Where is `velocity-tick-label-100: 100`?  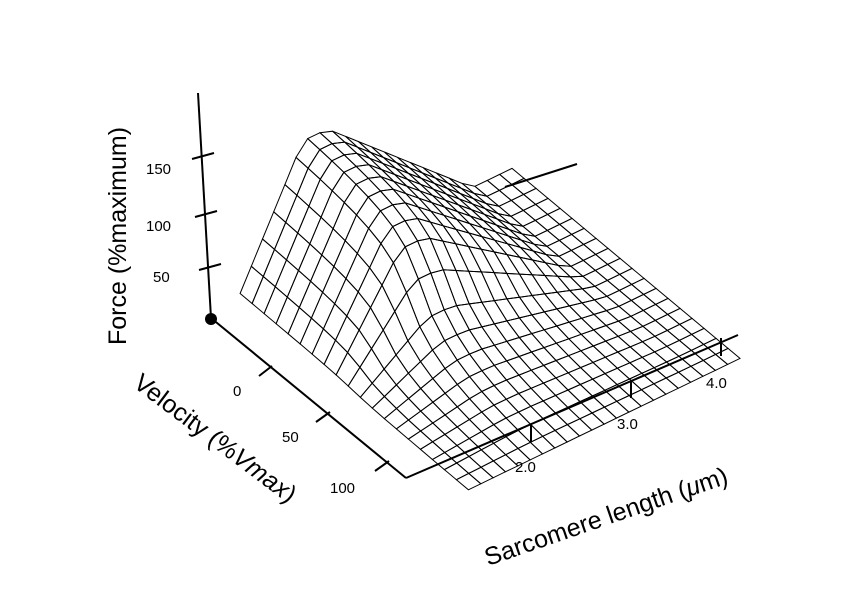
velocity-tick-label-100: 100 is located at coordinates (342, 488).